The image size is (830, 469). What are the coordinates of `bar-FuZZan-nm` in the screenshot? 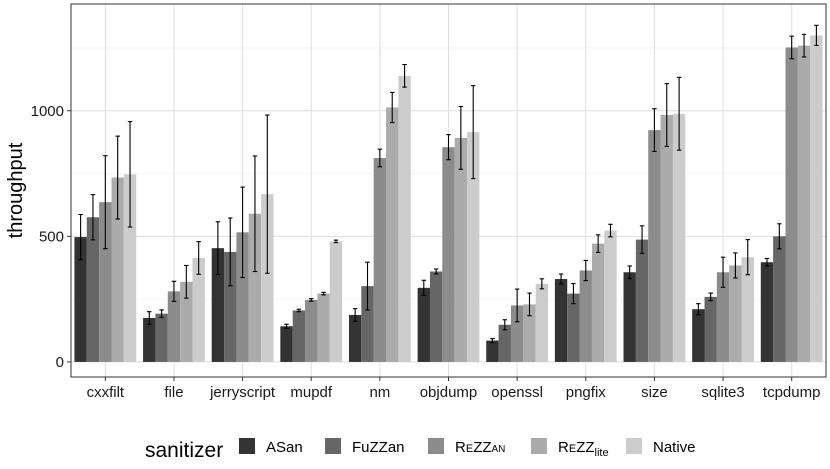 It's located at (367, 324).